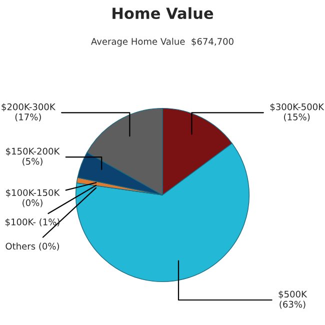 This screenshot has height=325, width=325. Describe the element at coordinates (33, 246) in the screenshot. I see `category-label: Others (0%)` at that location.